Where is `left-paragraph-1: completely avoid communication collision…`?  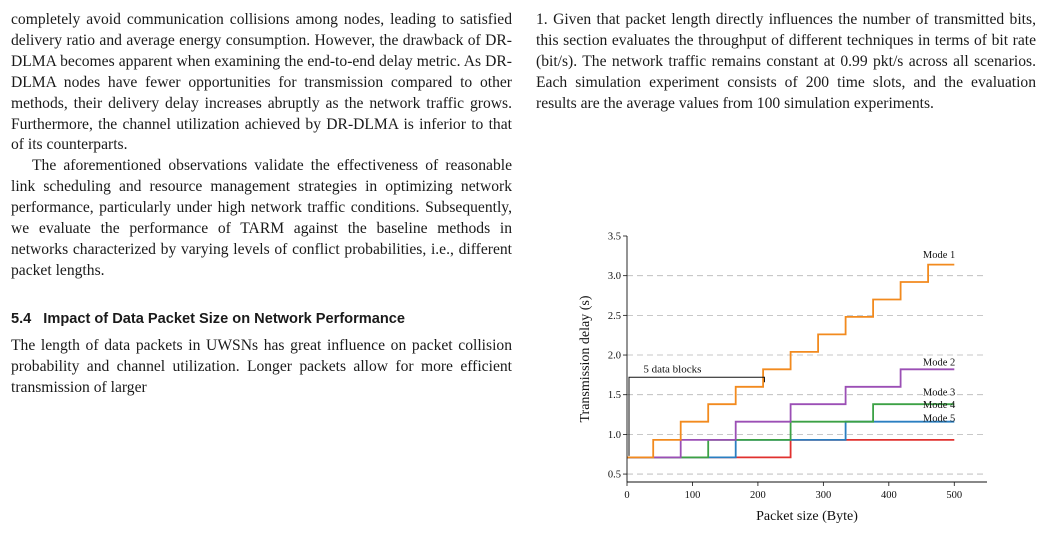
left-paragraph-1: completely avoid communication collision… is located at coordinates (261, 82).